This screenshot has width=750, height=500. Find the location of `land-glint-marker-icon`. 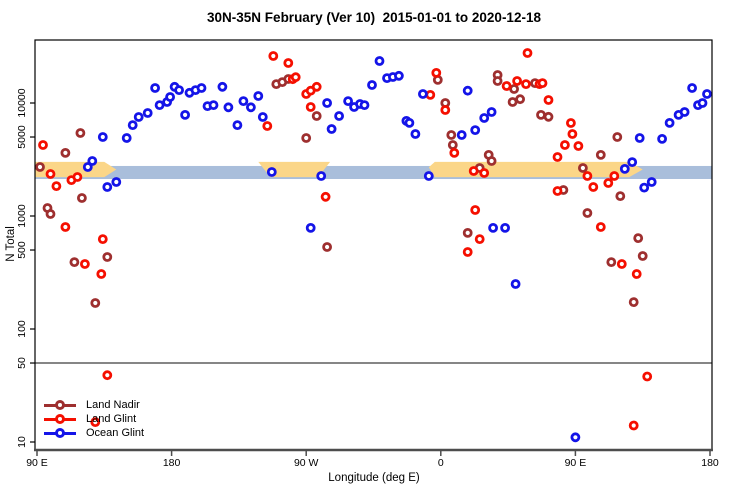

land-glint-marker-icon is located at coordinates (60, 419).